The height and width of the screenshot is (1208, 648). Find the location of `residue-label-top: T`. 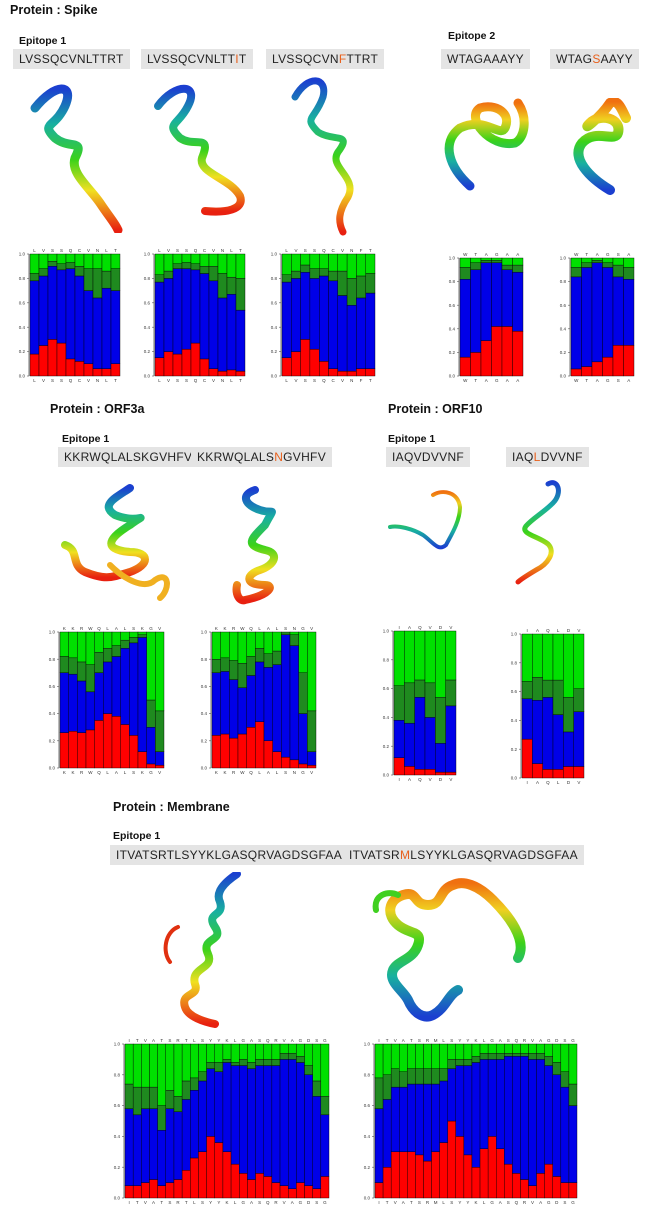

residue-label-top: T is located at coordinates (475, 254).